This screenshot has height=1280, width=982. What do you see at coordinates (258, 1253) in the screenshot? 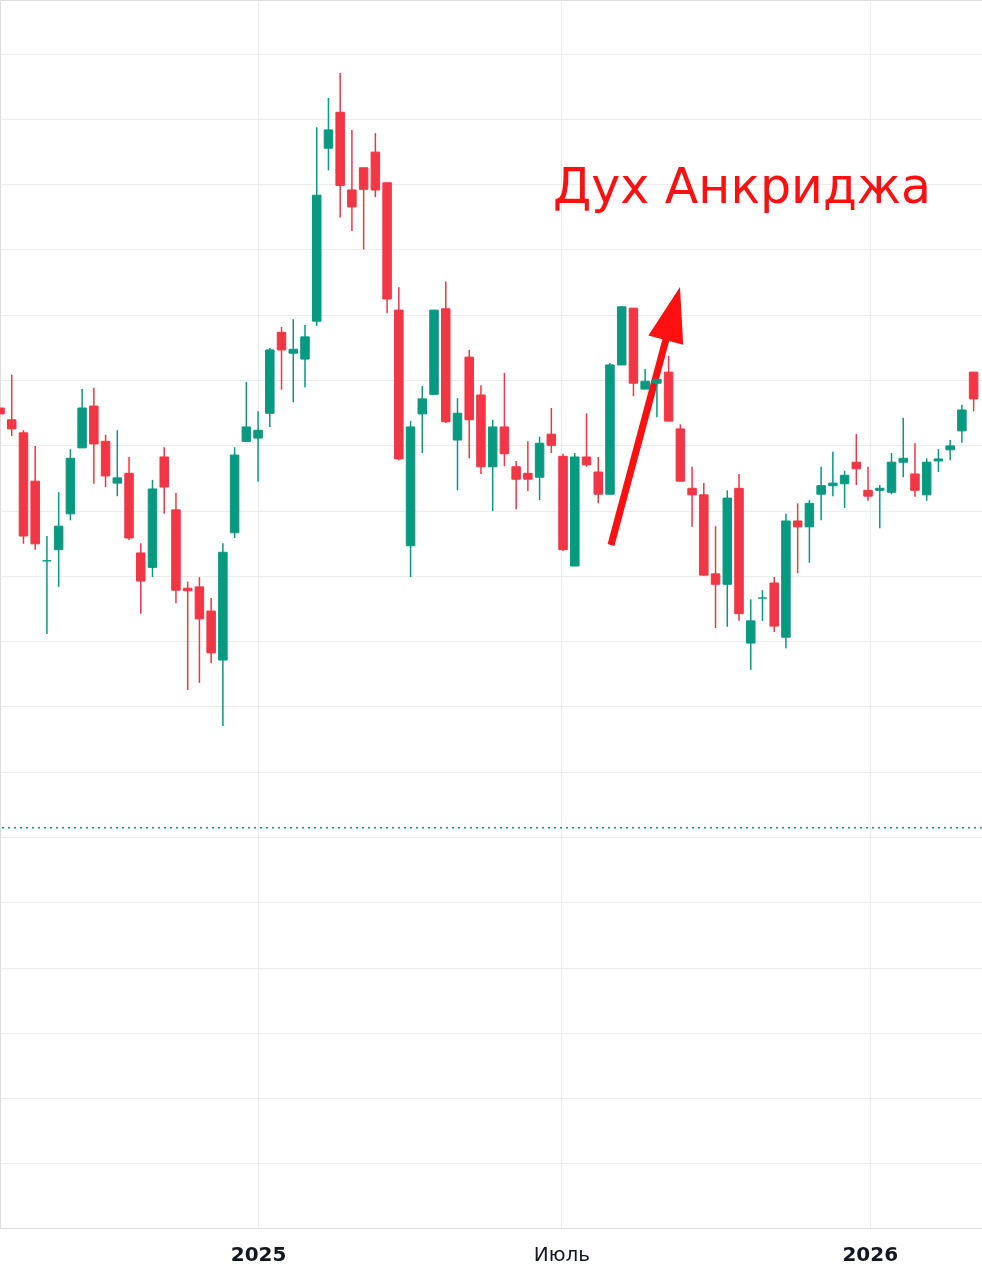
I see `x-tick-label: 2025` at bounding box center [258, 1253].